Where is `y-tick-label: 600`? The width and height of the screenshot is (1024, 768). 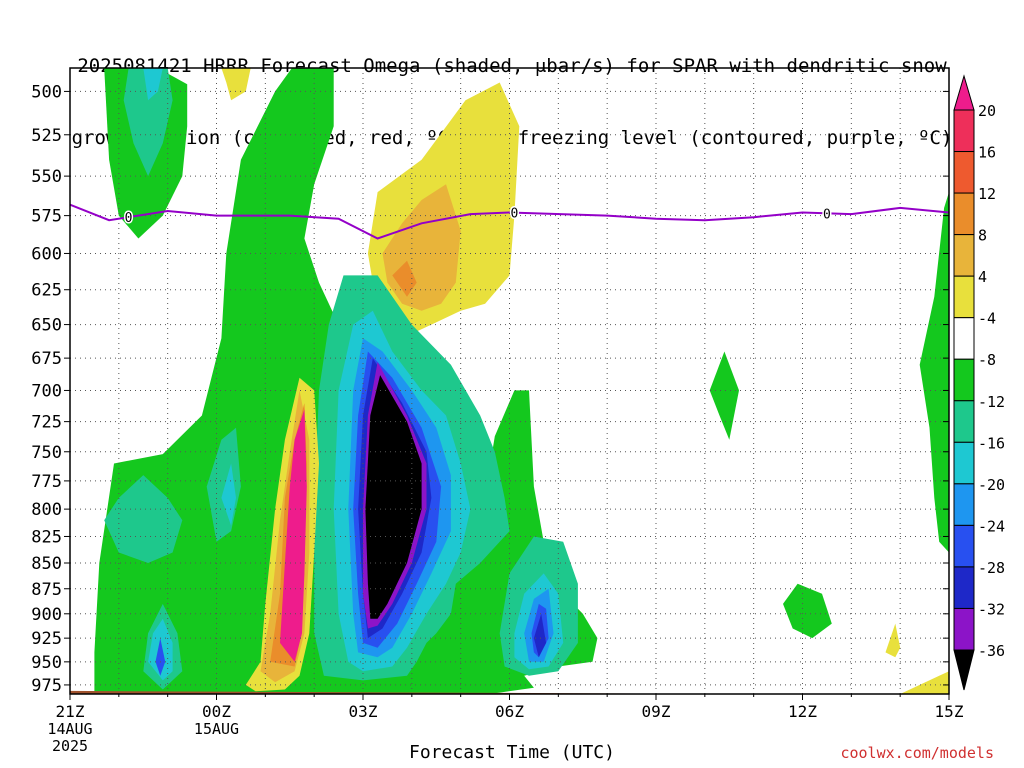 y-tick-label: 600 is located at coordinates (46, 254).